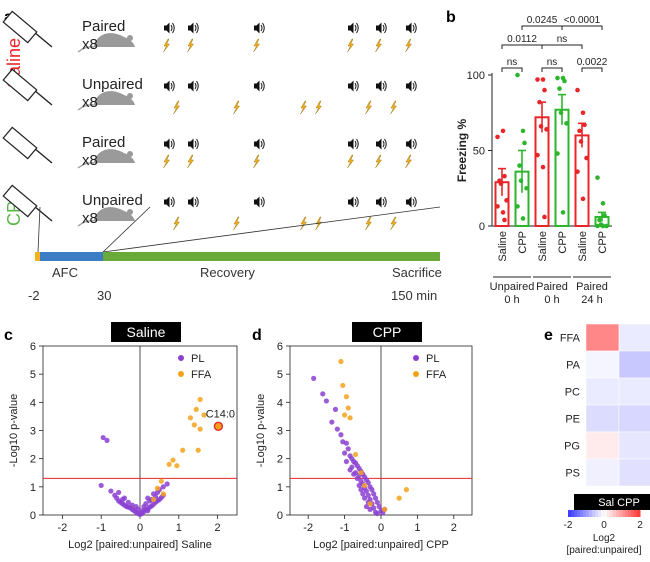  I want to click on protocol-label: Paired, so click(103, 142).